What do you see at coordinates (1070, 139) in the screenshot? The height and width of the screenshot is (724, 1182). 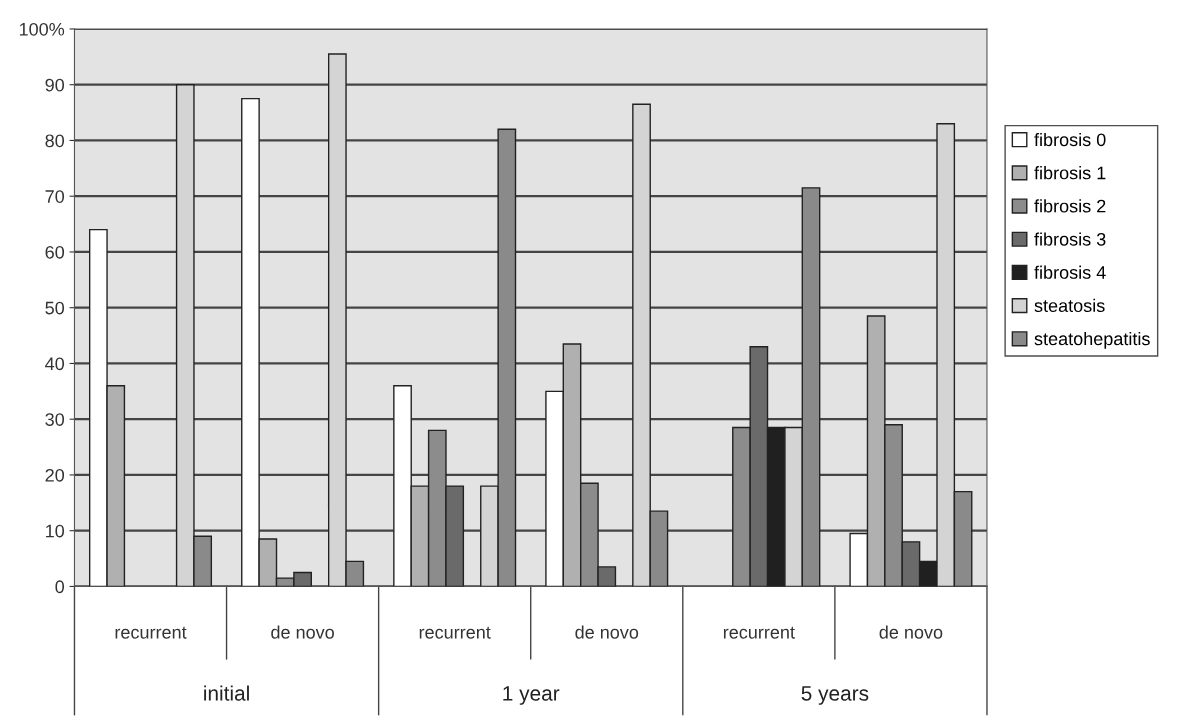 I see `legend-label: fibrosis 0` at bounding box center [1070, 139].